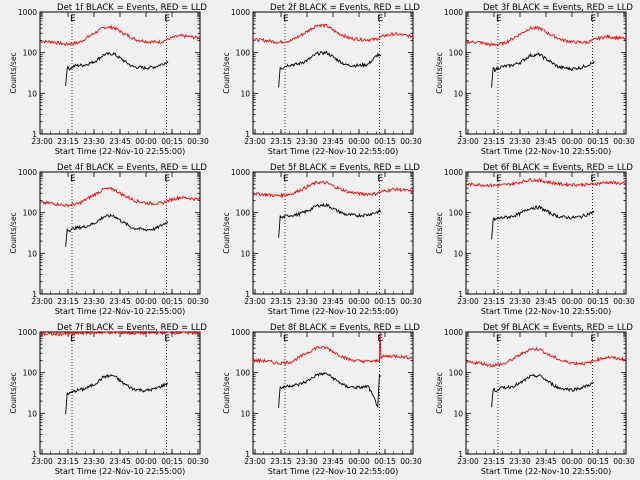 The width and height of the screenshot is (640, 480). Describe the element at coordinates (558, 168) in the screenshot. I see `chart-title: Det 6f BLACK = Events, RED = LLD` at that location.